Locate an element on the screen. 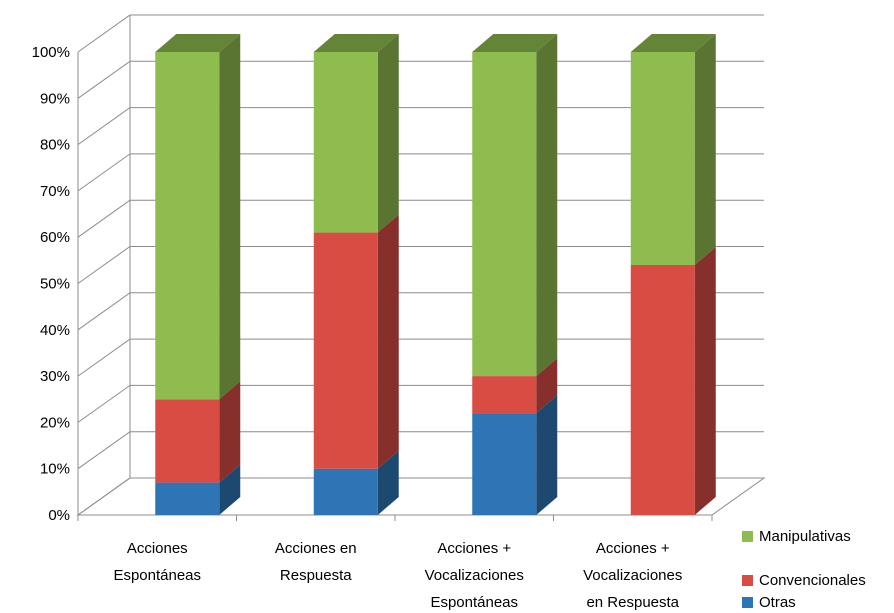 This screenshot has height=613, width=894. y-tick-label: 100% is located at coordinates (51, 52).